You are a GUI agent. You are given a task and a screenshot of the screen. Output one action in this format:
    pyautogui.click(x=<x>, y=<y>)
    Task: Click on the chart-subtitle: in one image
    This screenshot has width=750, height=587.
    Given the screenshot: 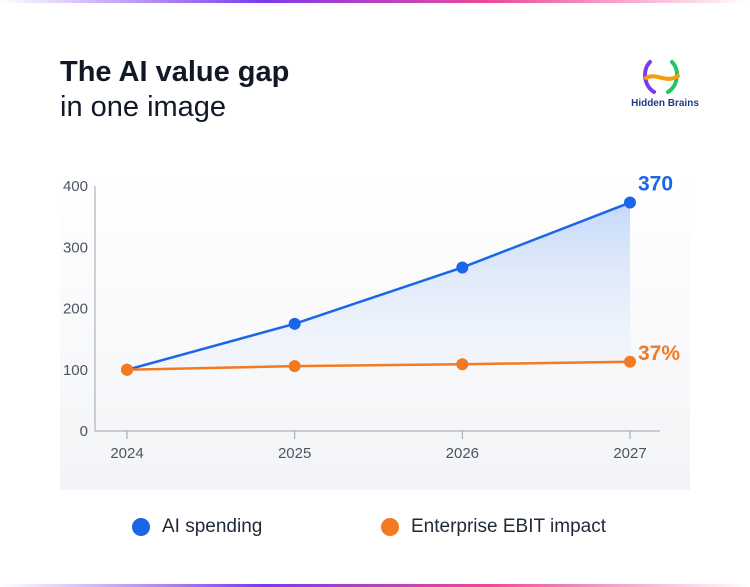 What is the action you would take?
    pyautogui.click(x=143, y=107)
    